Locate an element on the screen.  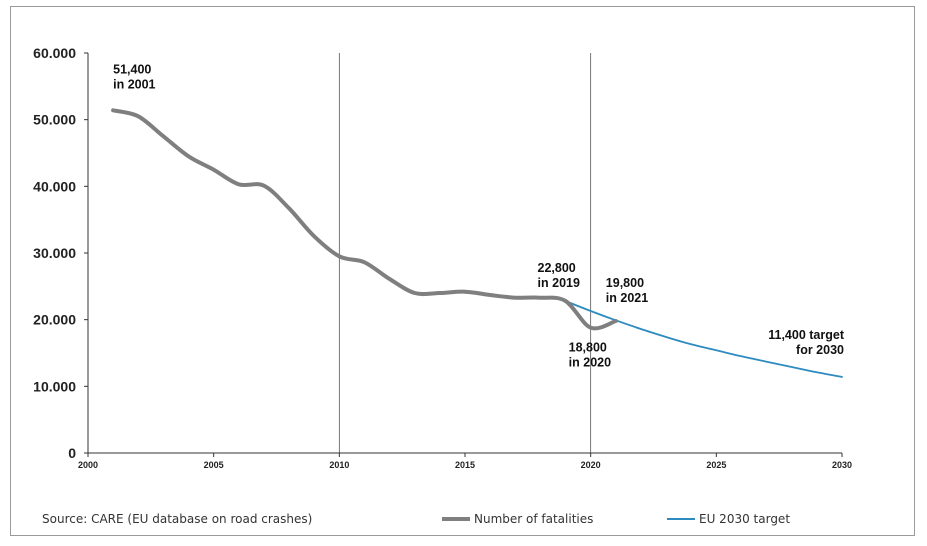
legend-item-target: EU 2030 target is located at coordinates (728, 519).